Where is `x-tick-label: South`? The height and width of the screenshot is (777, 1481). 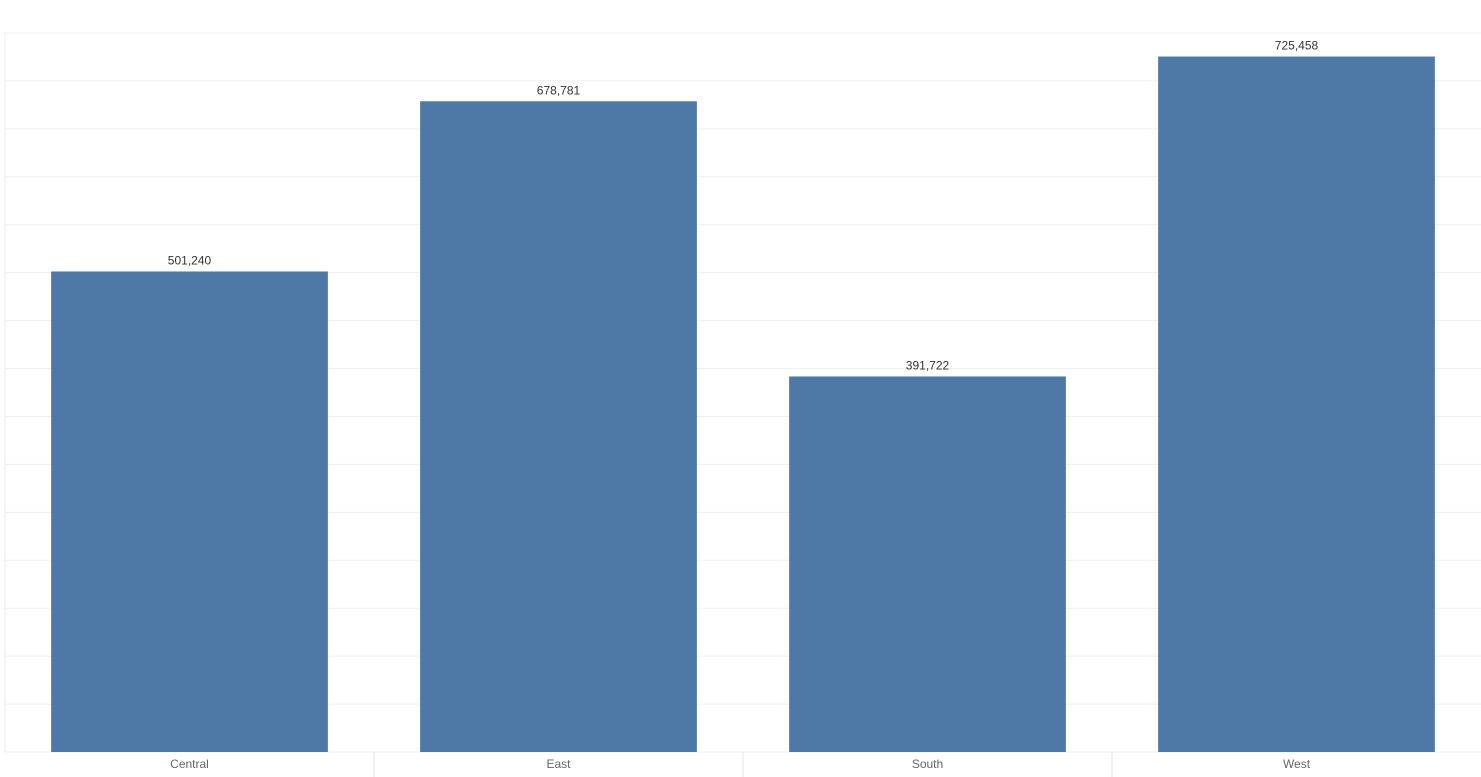
x-tick-label: South is located at coordinates (927, 764).